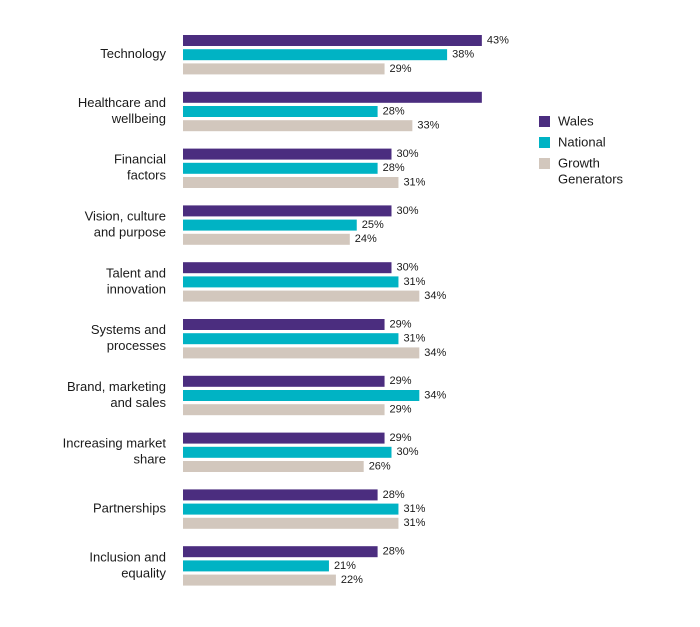 The image size is (700, 627). What do you see at coordinates (498, 40) in the screenshot?
I see `data-label: 43%` at bounding box center [498, 40].